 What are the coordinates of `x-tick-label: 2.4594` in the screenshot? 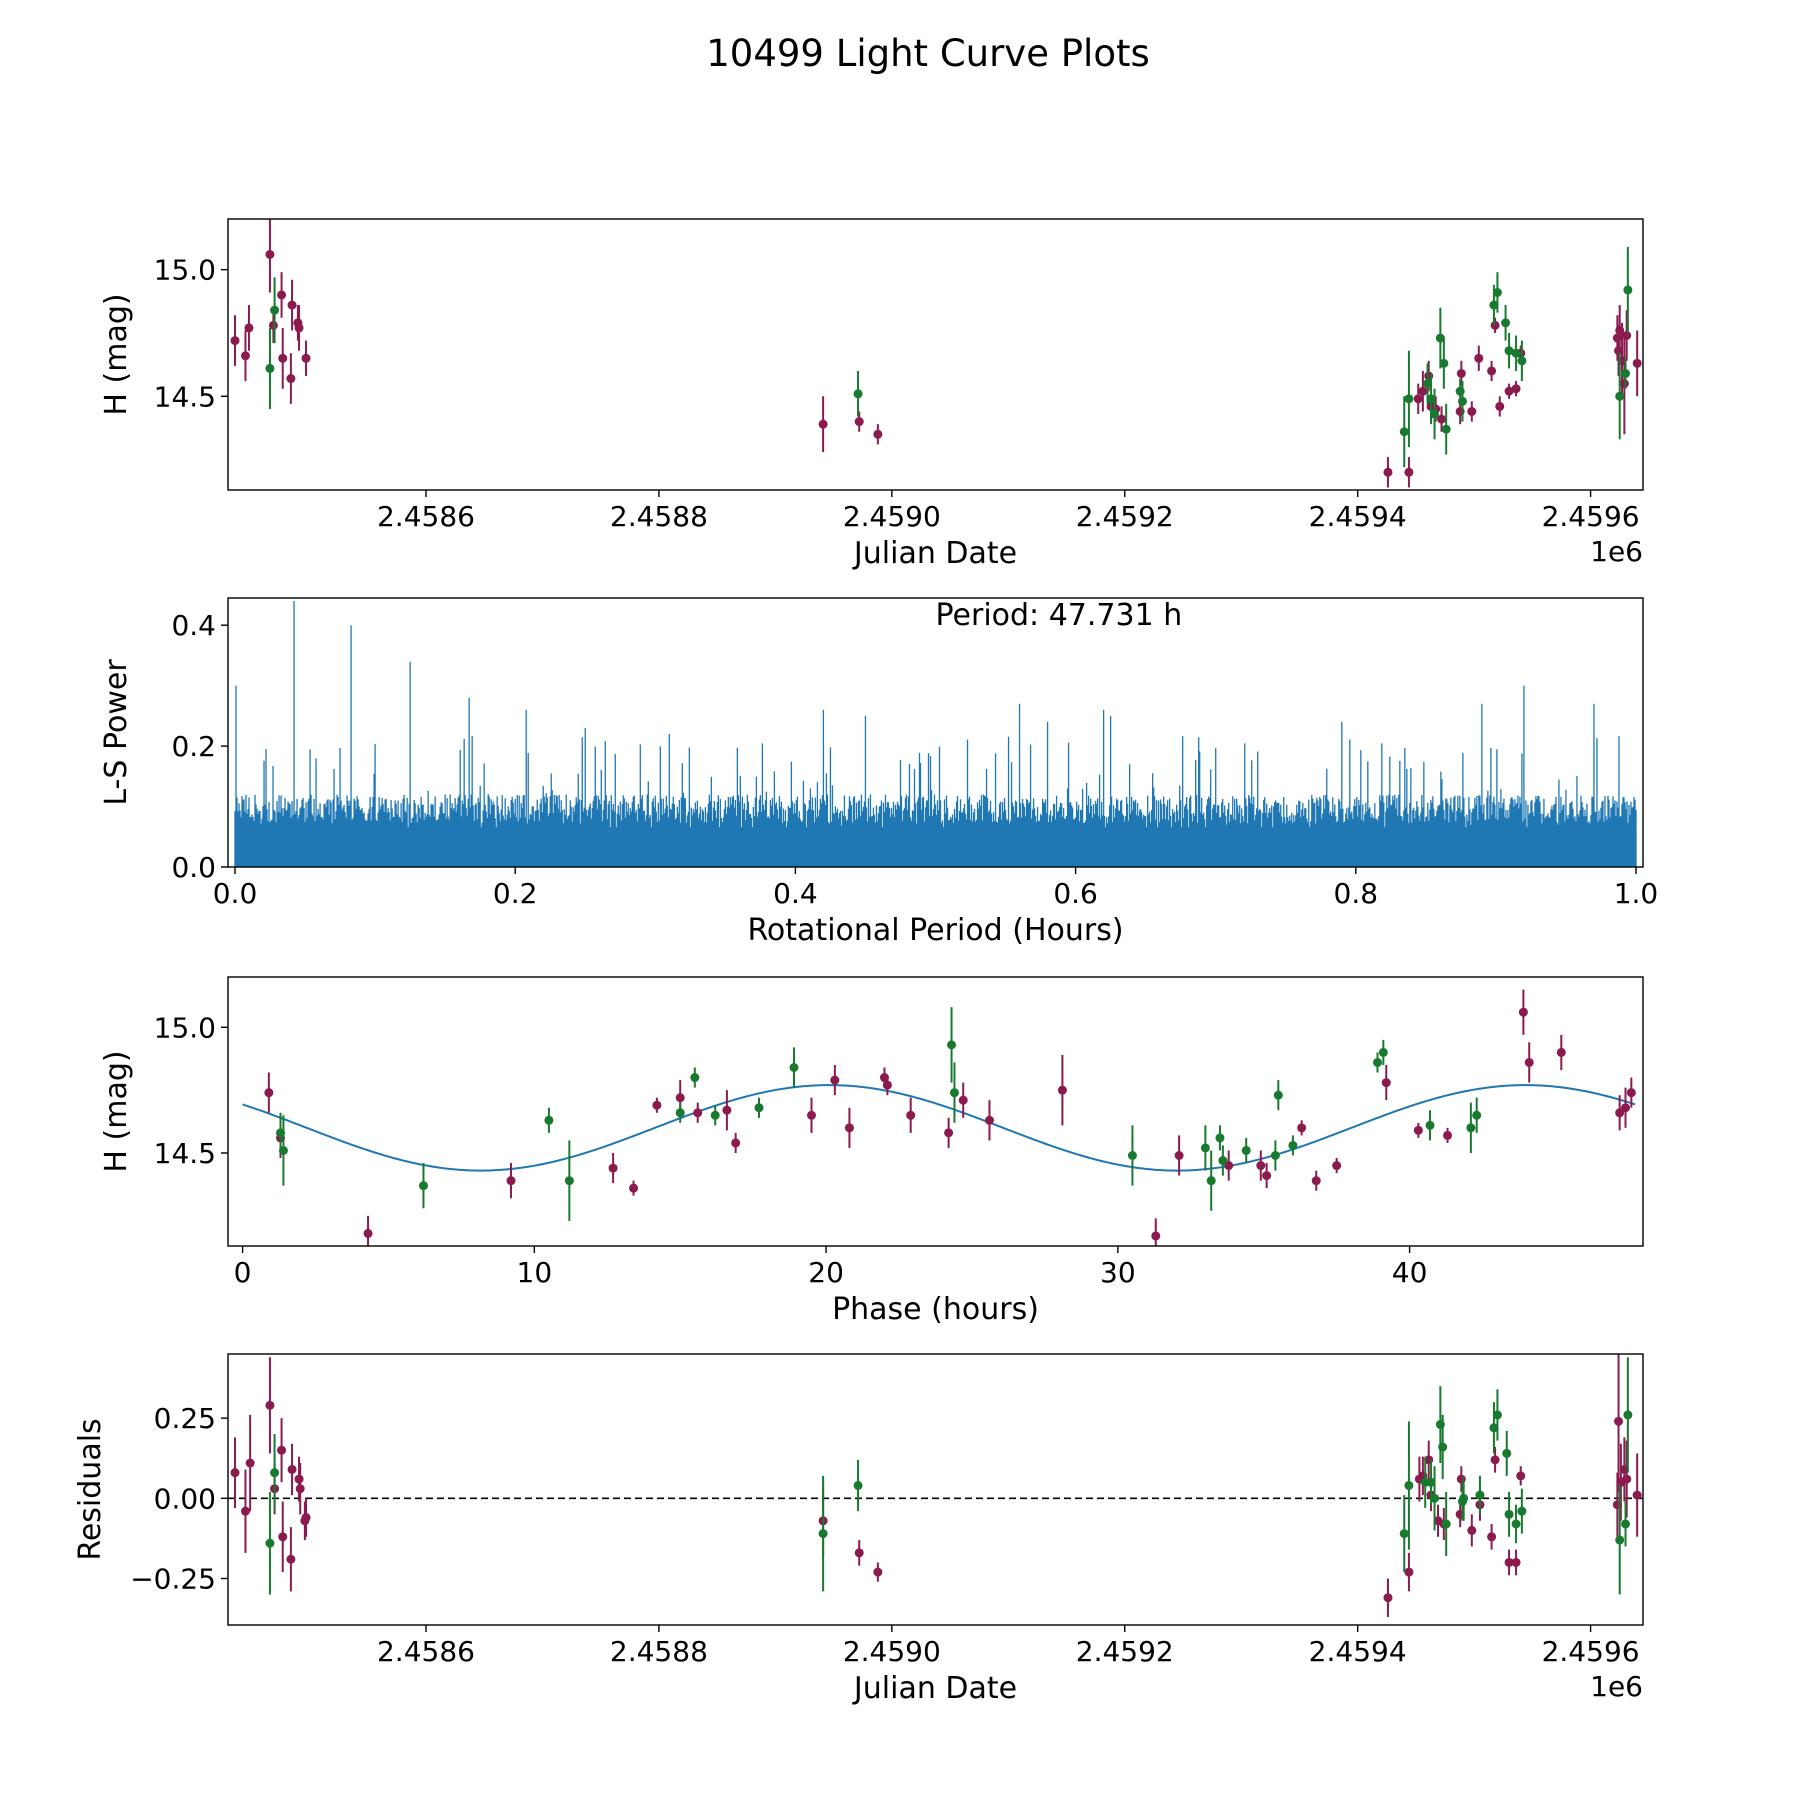 It's located at (1358, 516).